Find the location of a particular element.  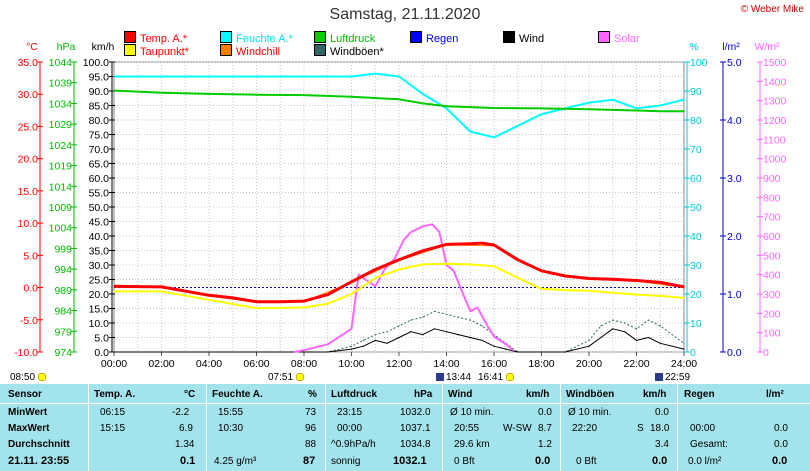

legend-humidity-swatch is located at coordinates (226, 37).